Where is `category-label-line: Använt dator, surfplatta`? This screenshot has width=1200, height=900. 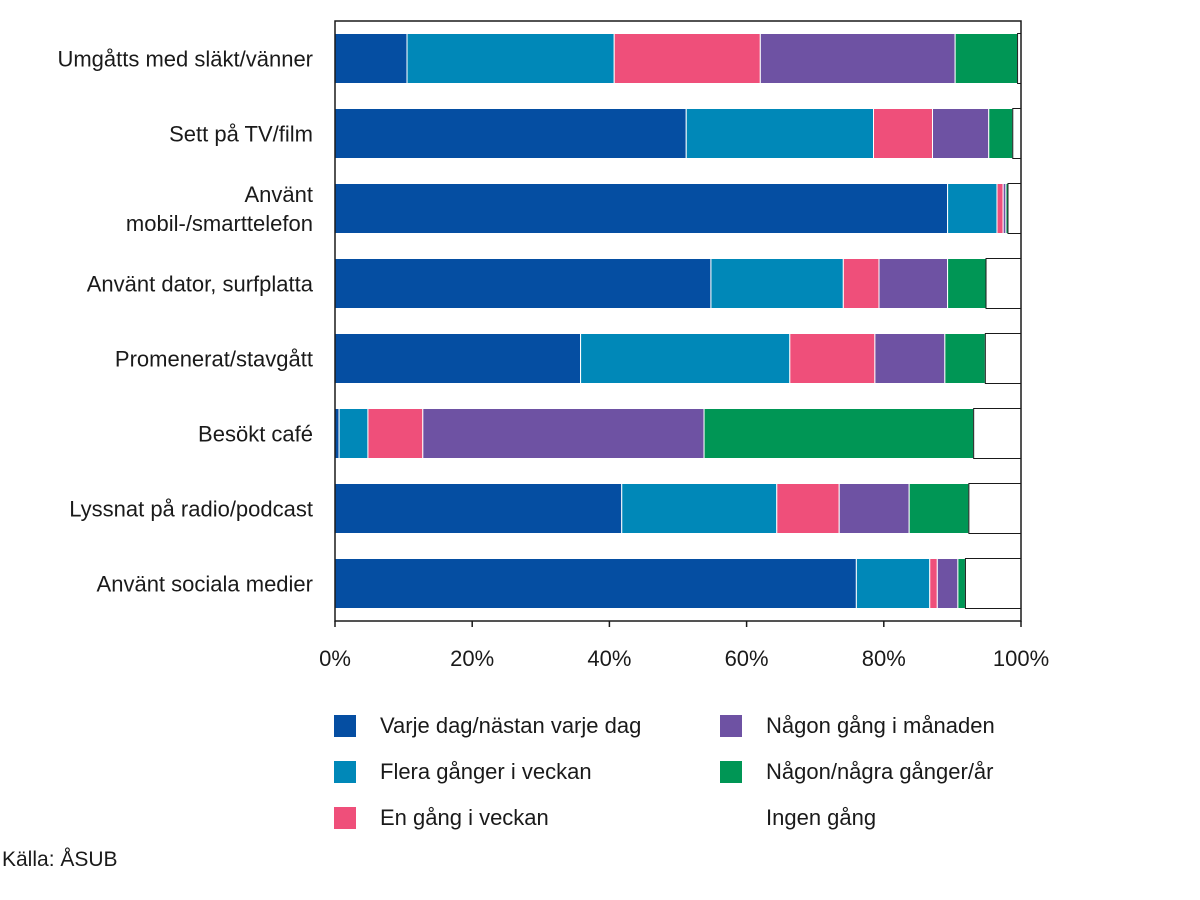
category-label-line: Använt dator, surfplatta is located at coordinates (200, 284).